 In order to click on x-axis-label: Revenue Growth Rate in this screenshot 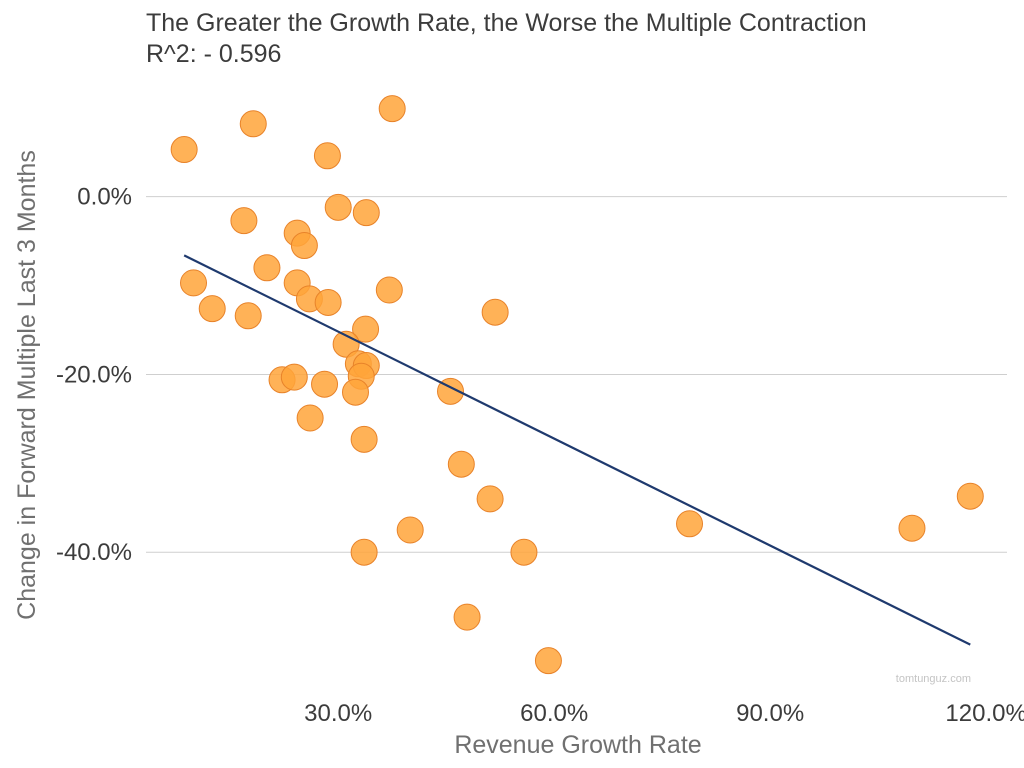, I will do `click(577, 745)`.